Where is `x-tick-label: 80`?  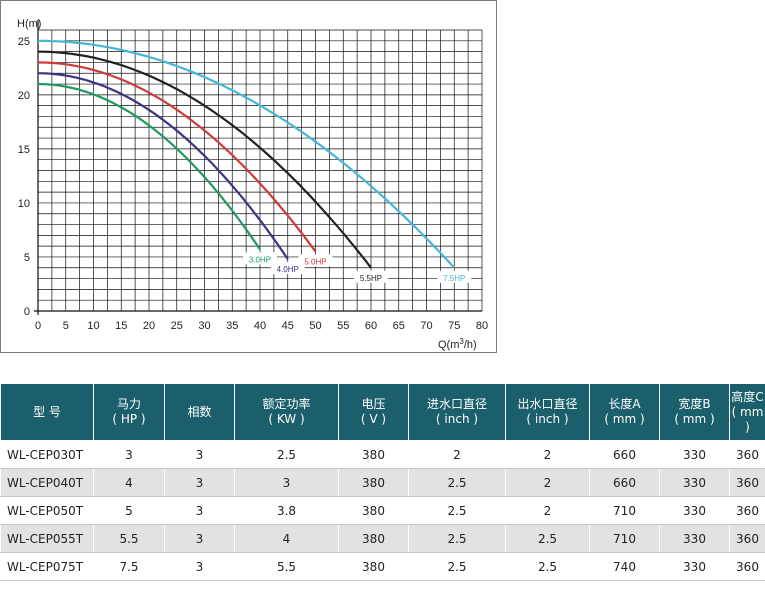
x-tick-label: 80 is located at coordinates (482, 326).